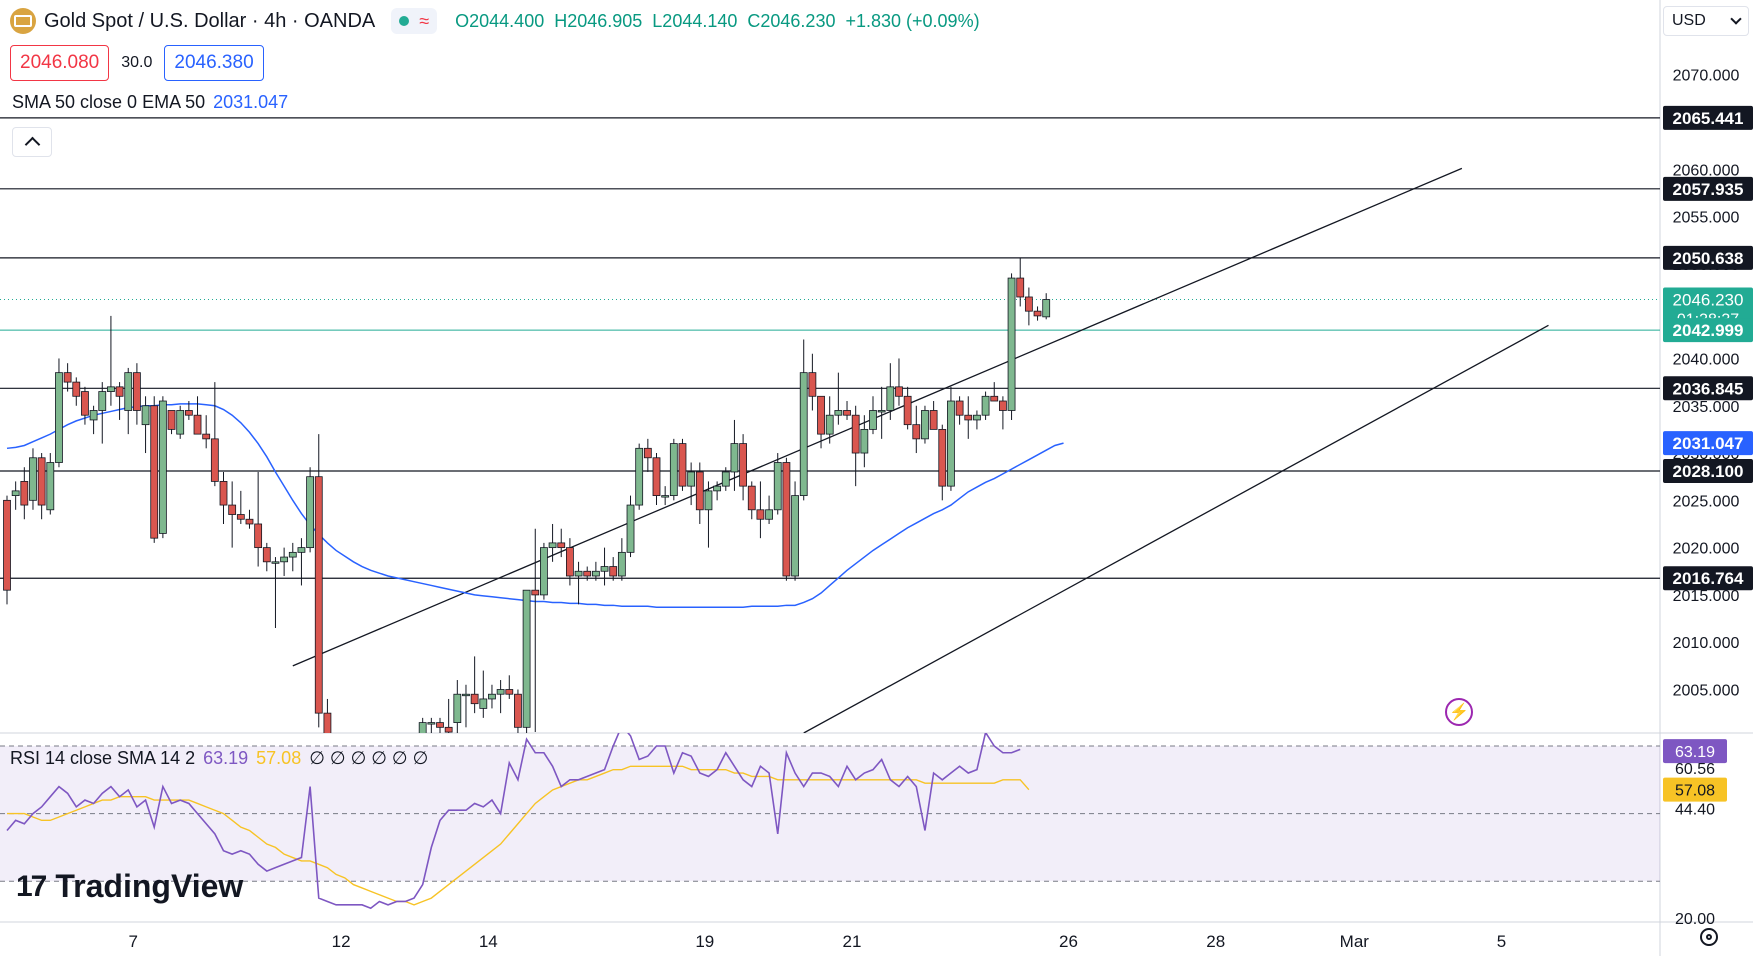 The image size is (1753, 956). Describe the element at coordinates (23, 21) in the screenshot. I see `gold-logo-icon` at that location.